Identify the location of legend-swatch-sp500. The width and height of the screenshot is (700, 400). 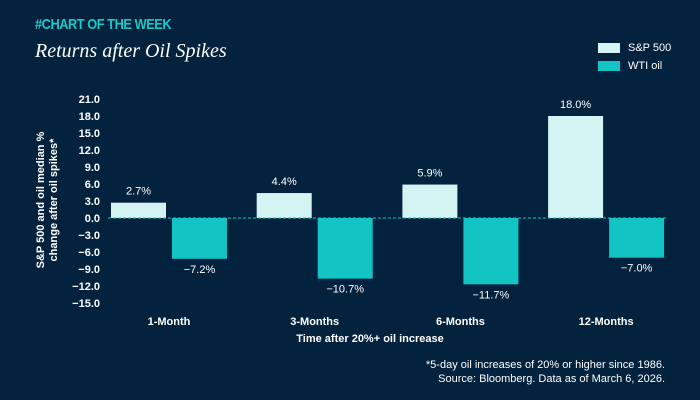
(609, 48).